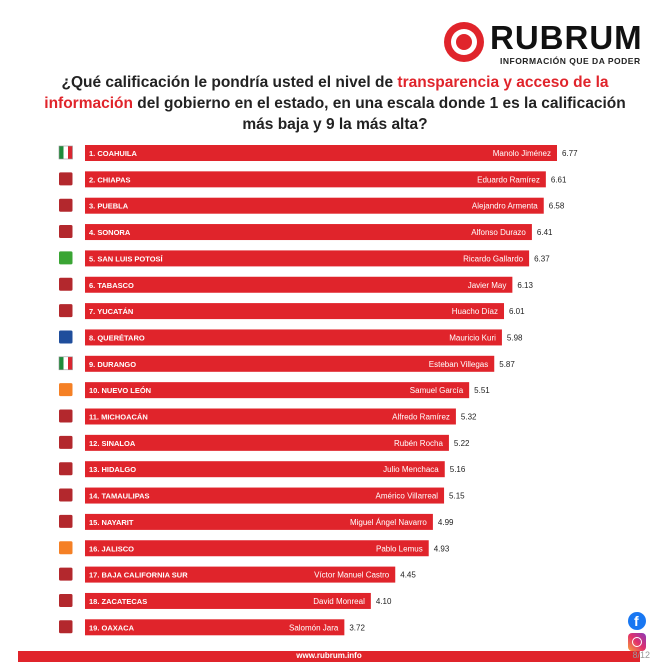 Image resolution: width=670 pixels, height=662 pixels. What do you see at coordinates (113, 153) in the screenshot?
I see `bar-state-label: 1. COAHUILA` at bounding box center [113, 153].